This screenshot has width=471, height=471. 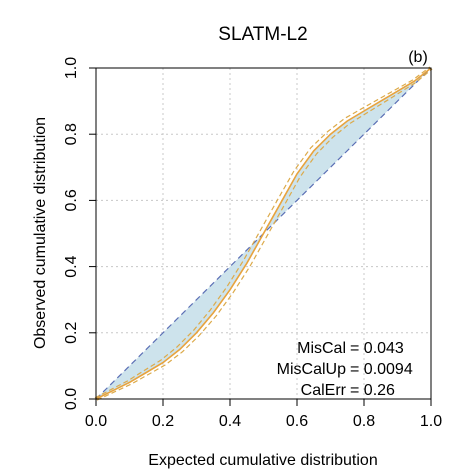 What do you see at coordinates (71, 266) in the screenshot?
I see `y-tick-label: 0.4` at bounding box center [71, 266].